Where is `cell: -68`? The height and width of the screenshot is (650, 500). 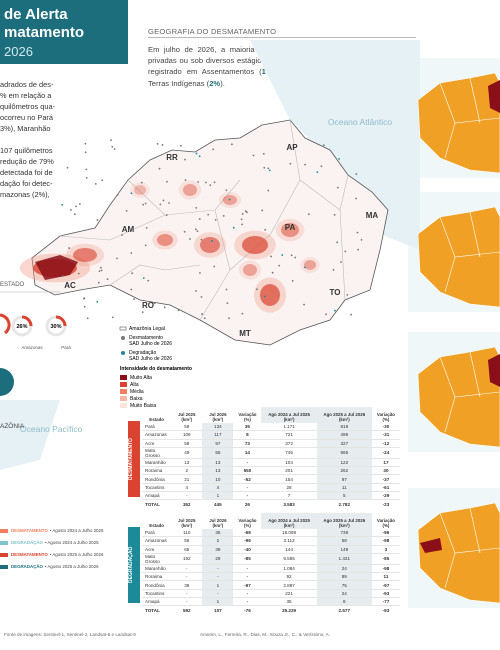
cell: -68 is located at coordinates (247, 533).